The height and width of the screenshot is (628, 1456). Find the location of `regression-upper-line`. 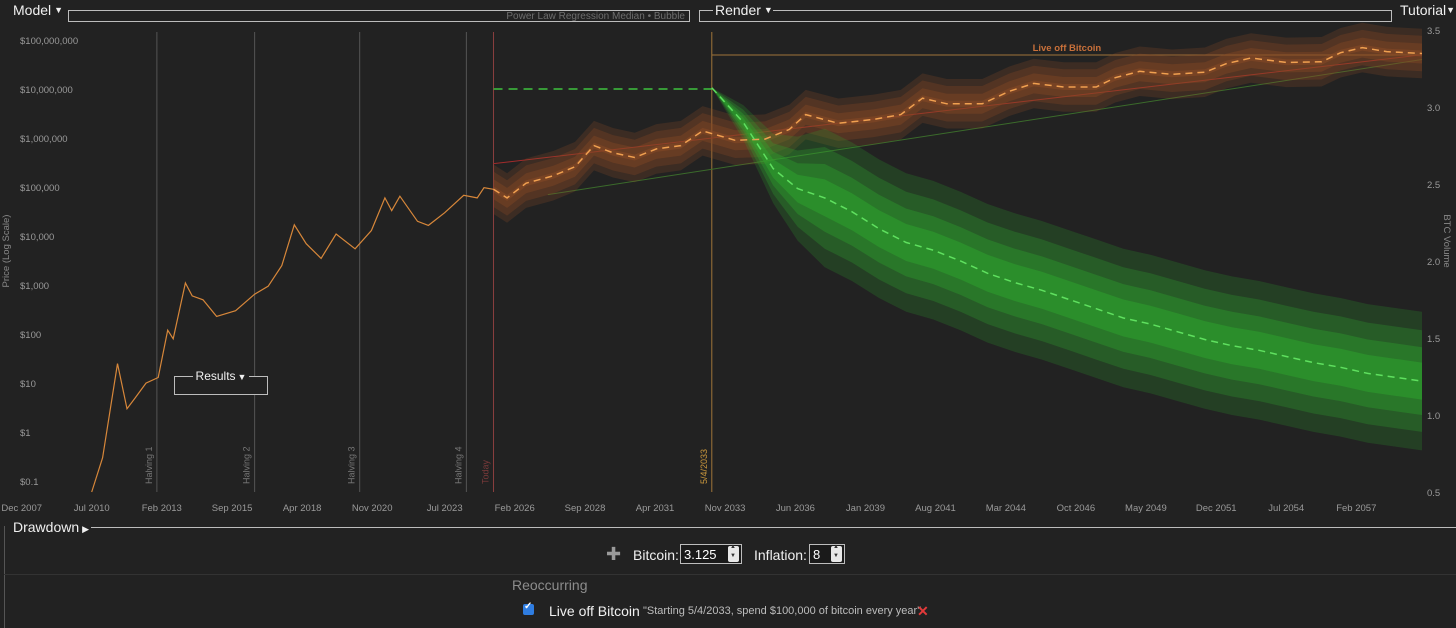

regression-upper-line is located at coordinates (958, 109).